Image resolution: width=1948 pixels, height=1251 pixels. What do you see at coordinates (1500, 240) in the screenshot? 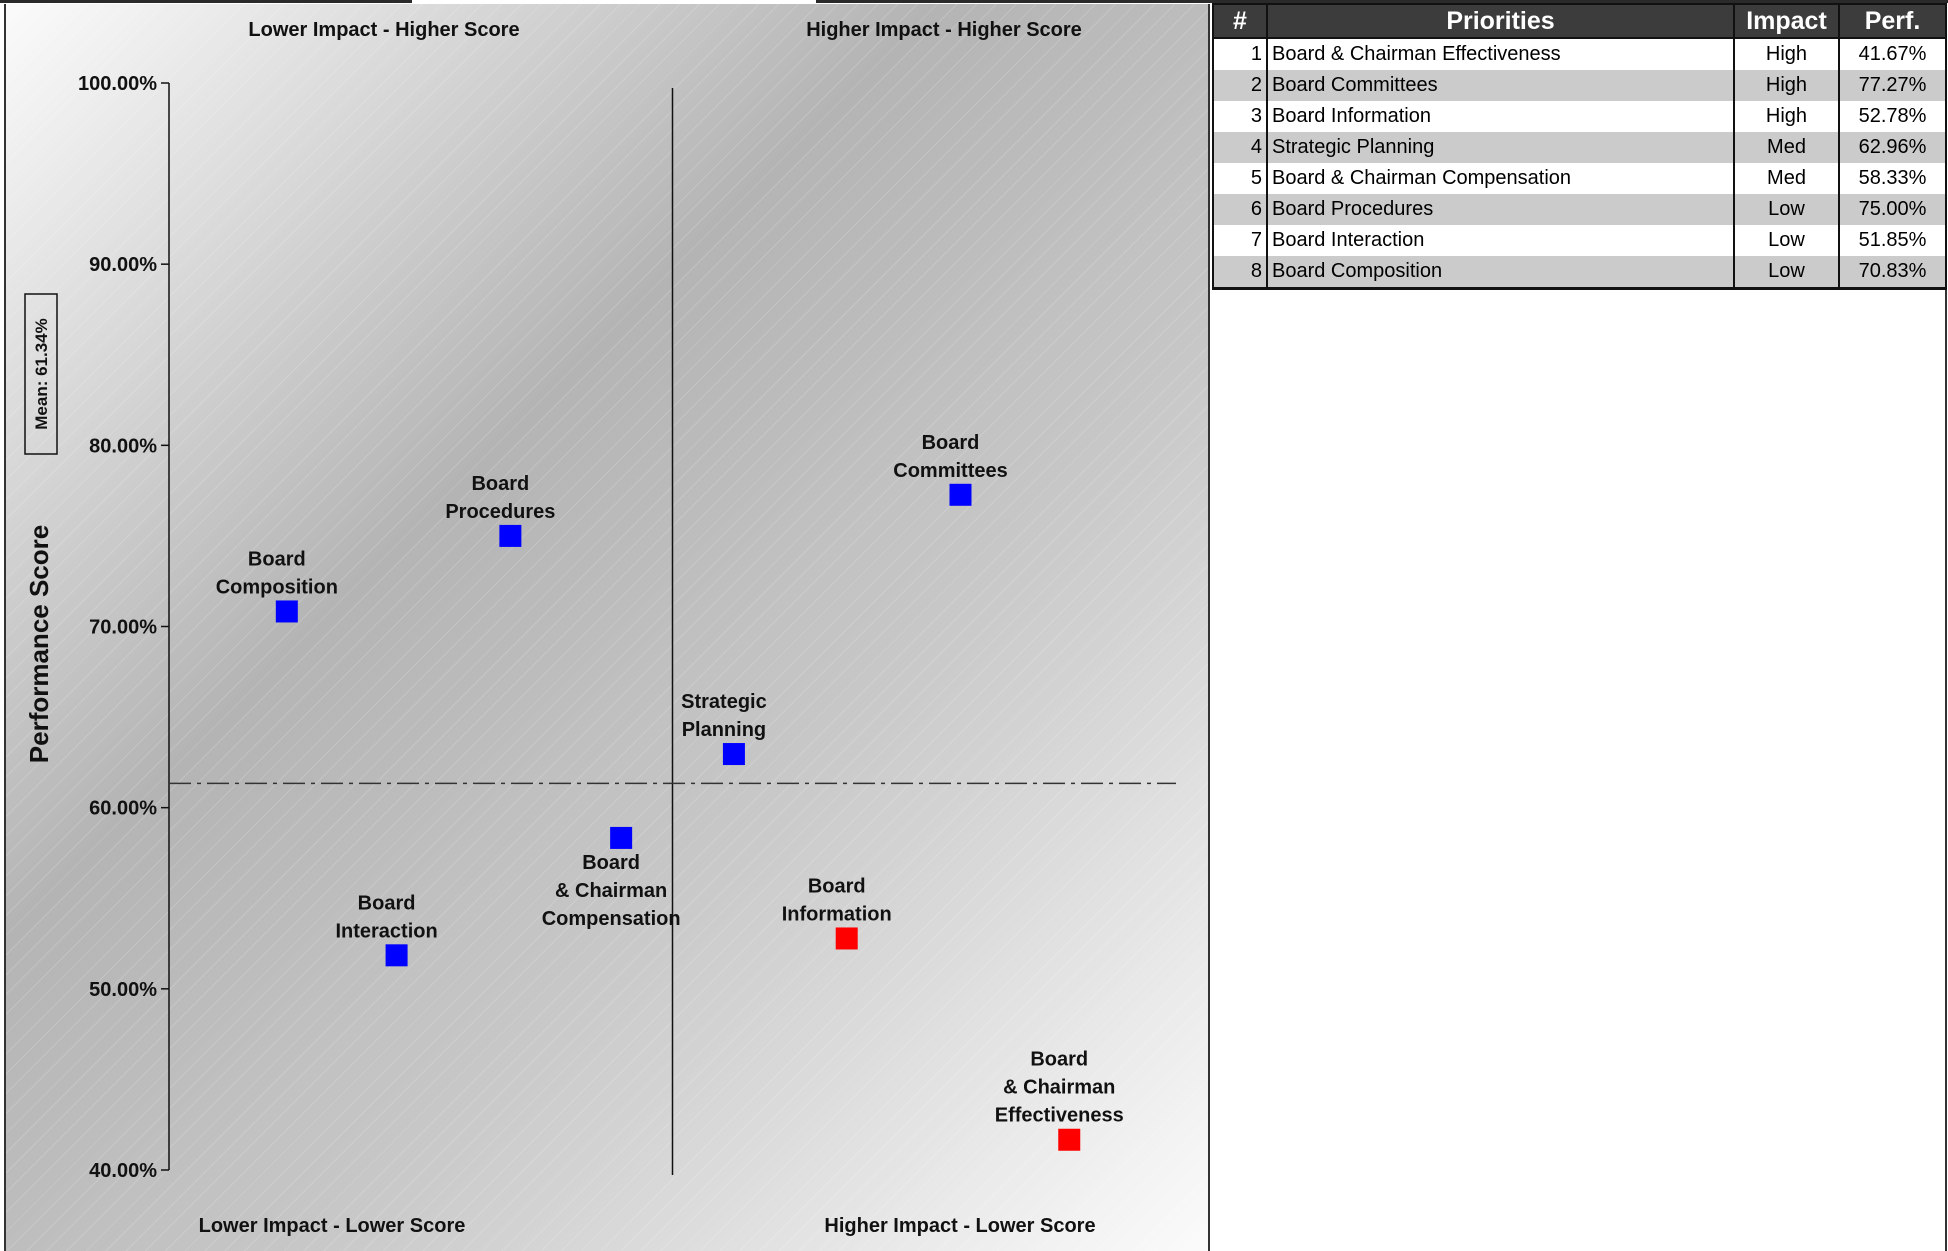
I see `row-priority: Board Interaction` at bounding box center [1500, 240].